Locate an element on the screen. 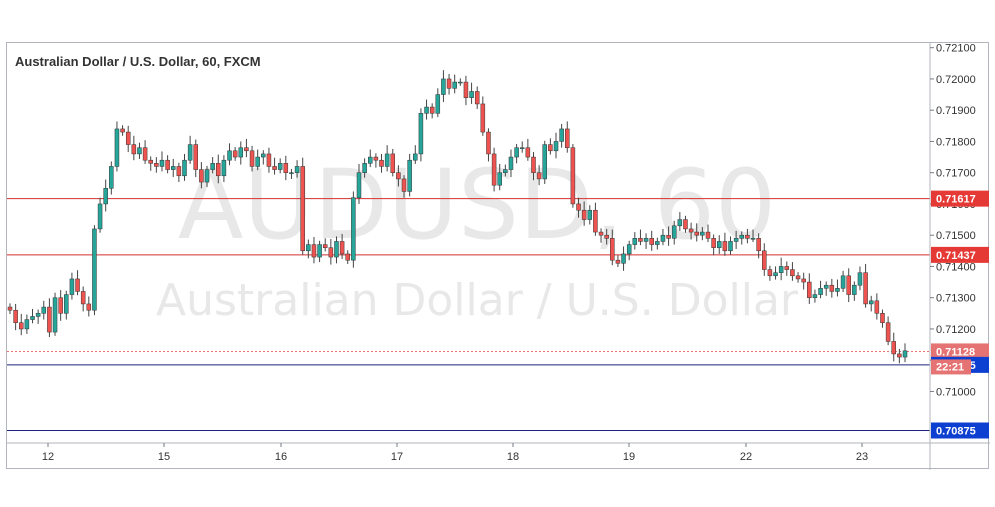 The width and height of the screenshot is (995, 507). watermark-symbol: AUDUSD, 60 is located at coordinates (477, 205).